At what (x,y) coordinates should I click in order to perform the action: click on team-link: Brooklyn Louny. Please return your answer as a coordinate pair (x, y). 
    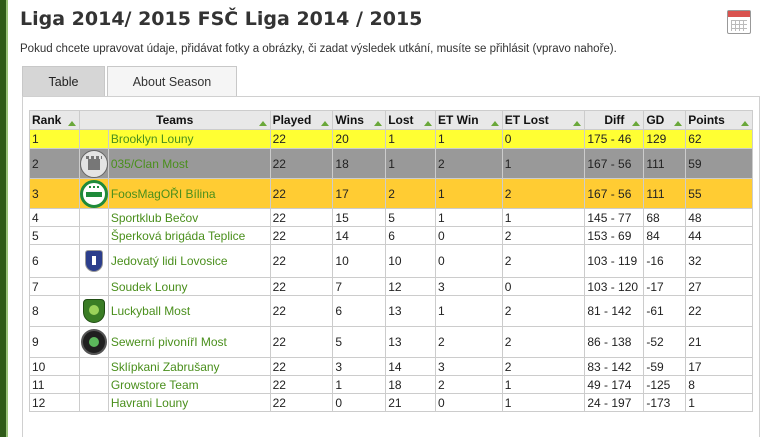
    Looking at the image, I should click on (189, 139).